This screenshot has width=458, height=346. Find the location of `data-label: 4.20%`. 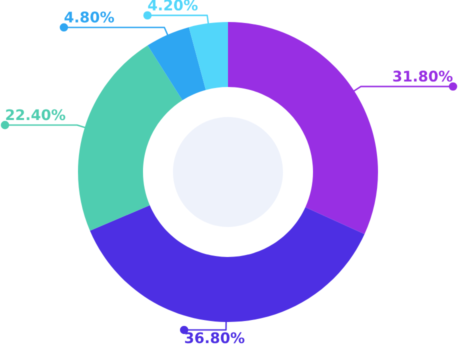

data-label: 4.20% is located at coordinates (173, 5).